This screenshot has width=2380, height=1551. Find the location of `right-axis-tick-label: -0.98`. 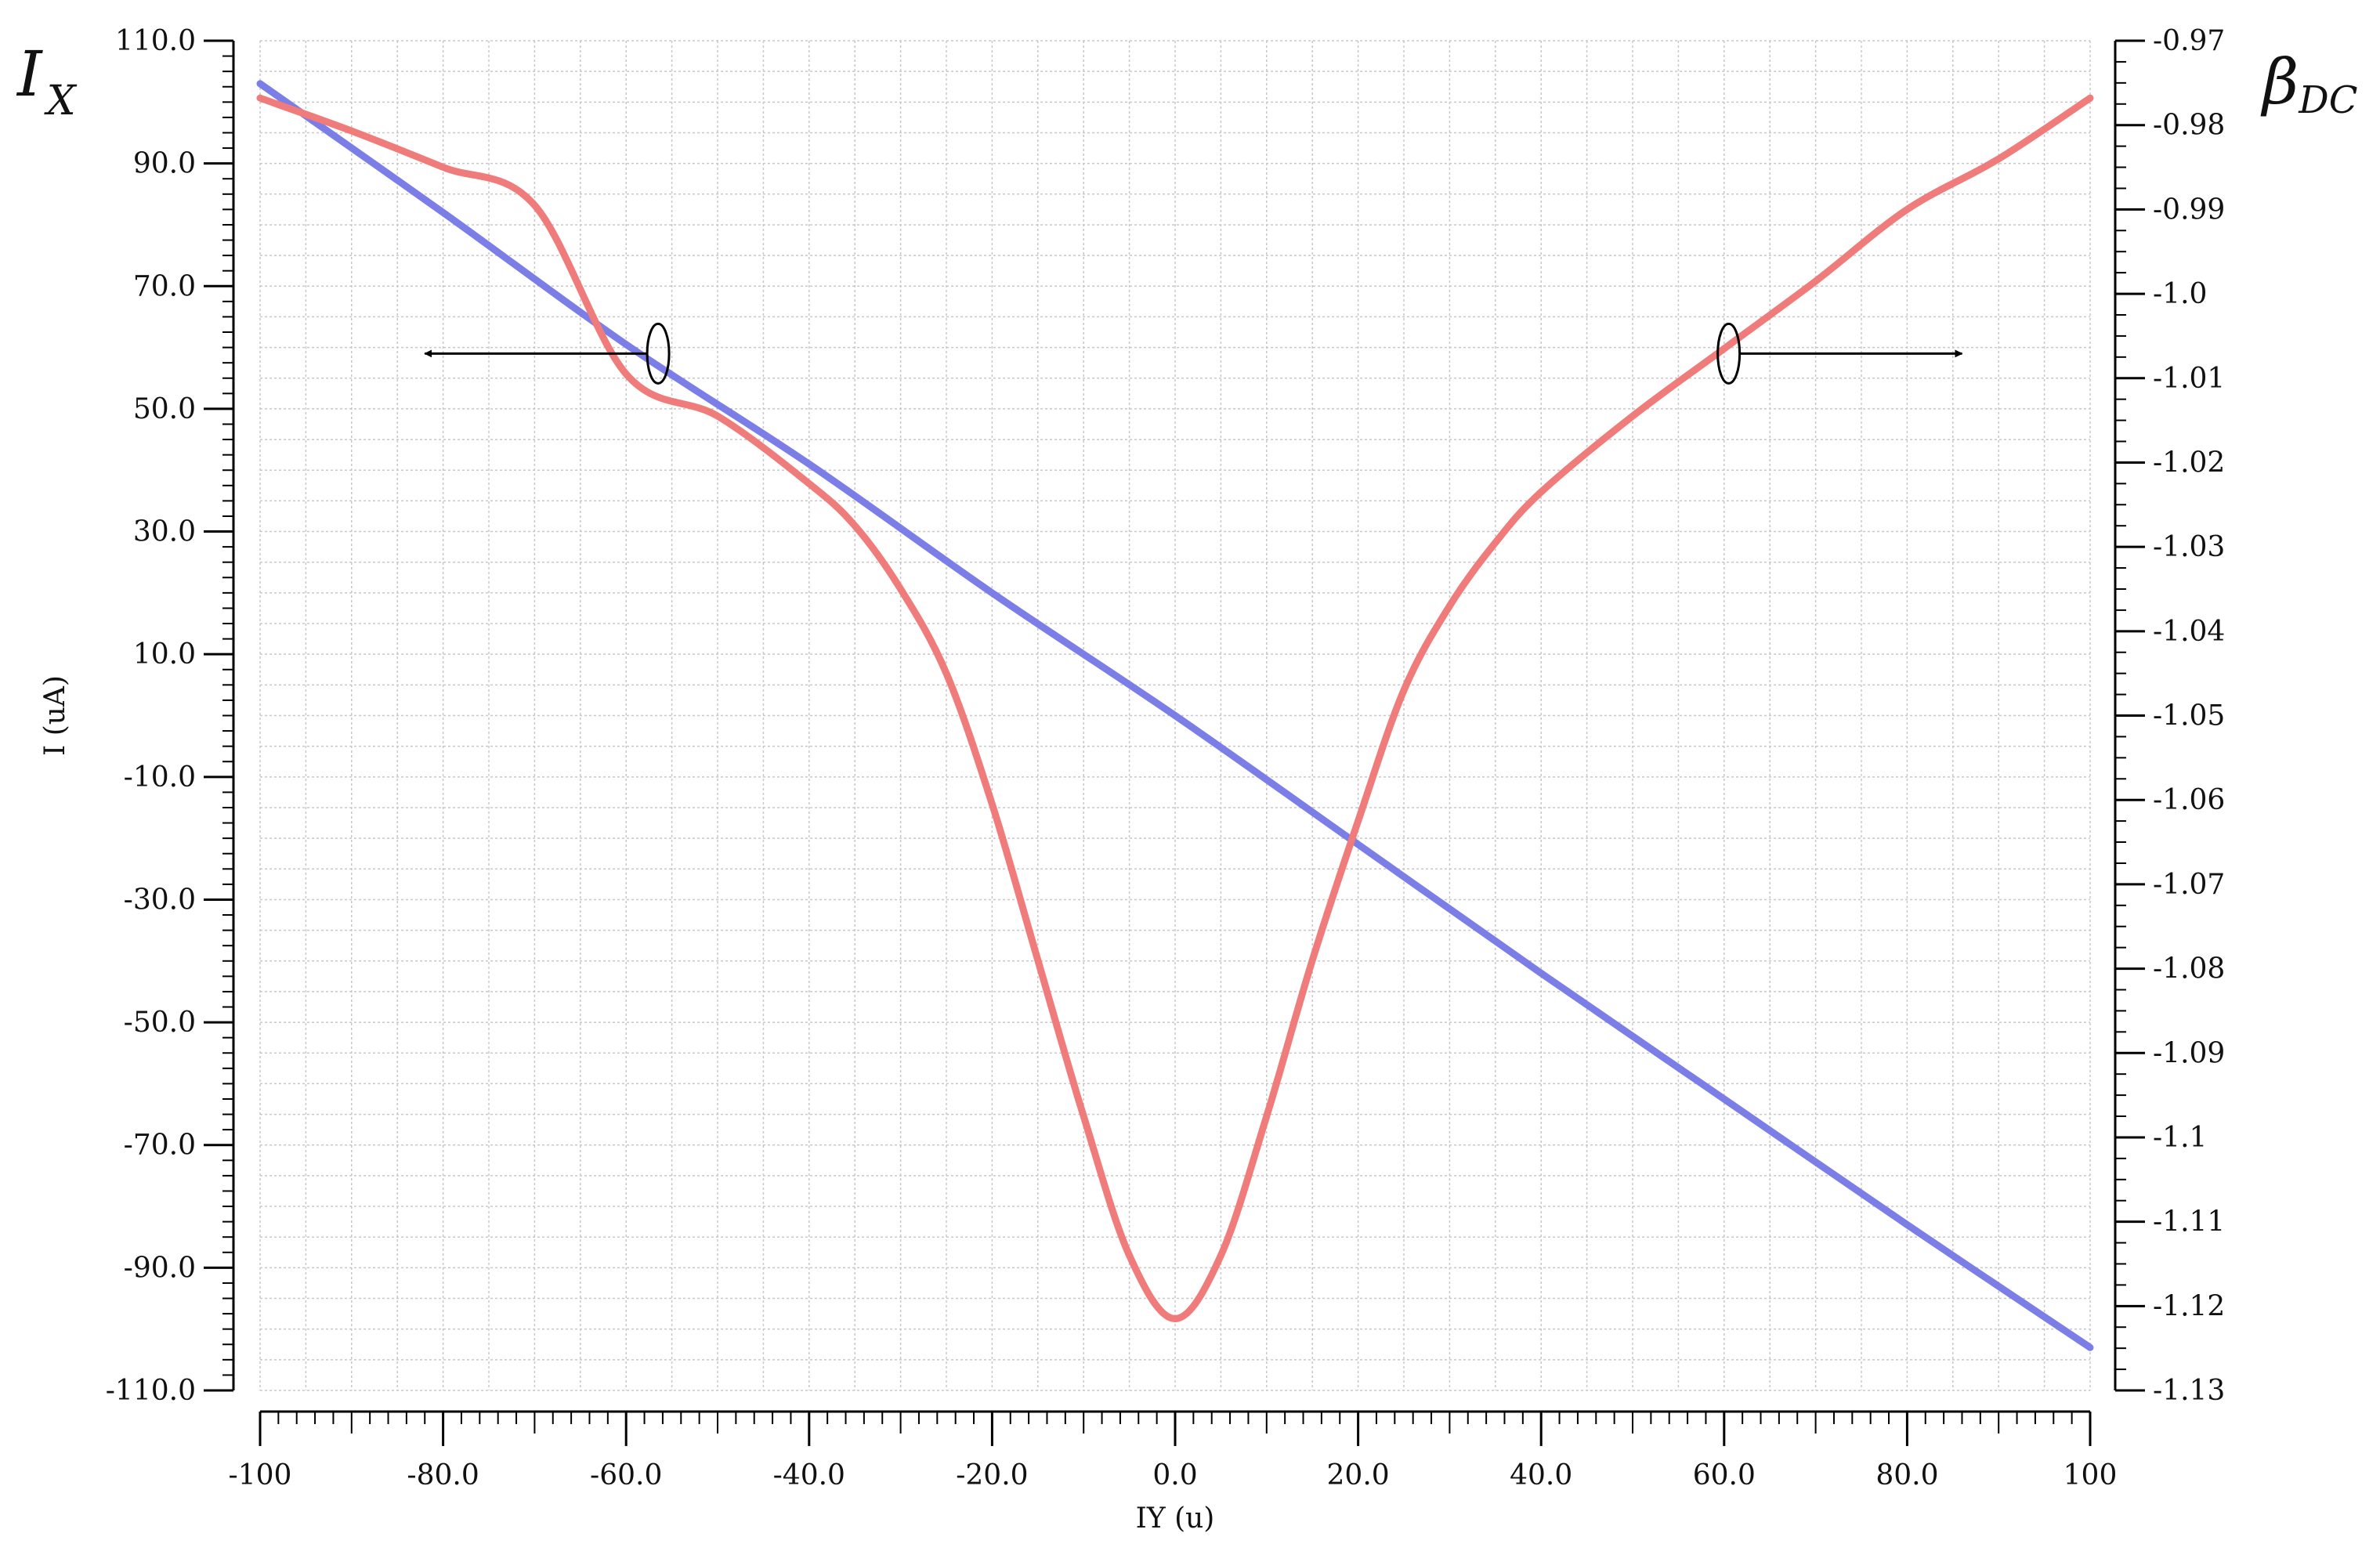

right-axis-tick-label: -0.98 is located at coordinates (2189, 126).